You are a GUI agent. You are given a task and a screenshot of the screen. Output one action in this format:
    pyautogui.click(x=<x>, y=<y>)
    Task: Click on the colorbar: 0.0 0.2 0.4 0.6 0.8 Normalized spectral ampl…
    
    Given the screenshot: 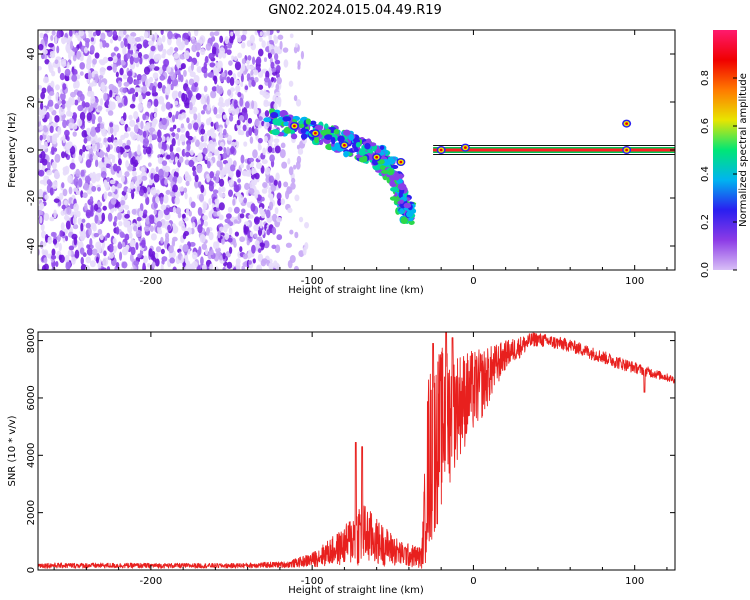 What is the action you would take?
    pyautogui.click(x=724, y=154)
    